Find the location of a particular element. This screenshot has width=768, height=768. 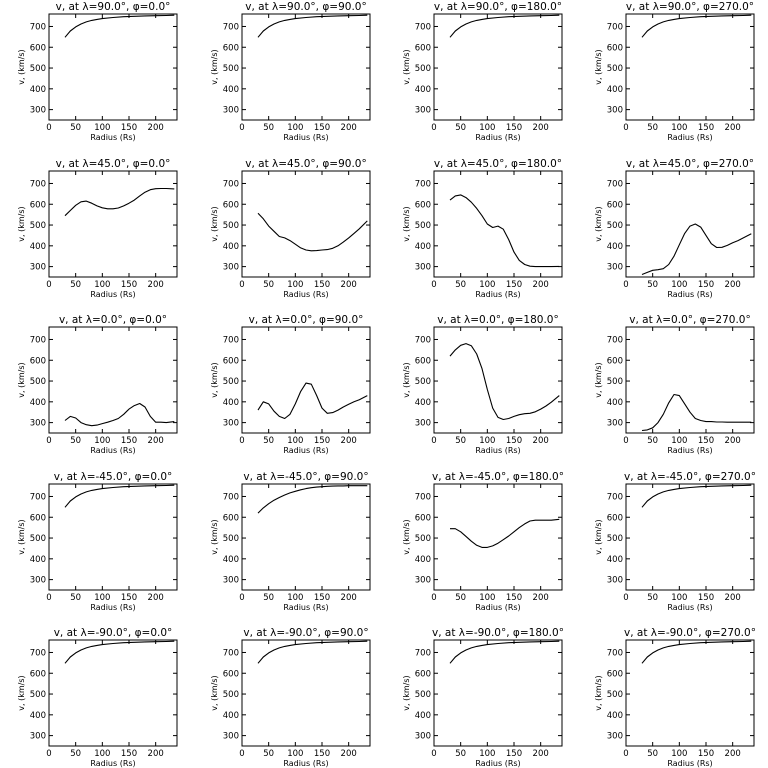

panel-title: v, at λ=0.0°, φ=0.0° is located at coordinates (113, 320).